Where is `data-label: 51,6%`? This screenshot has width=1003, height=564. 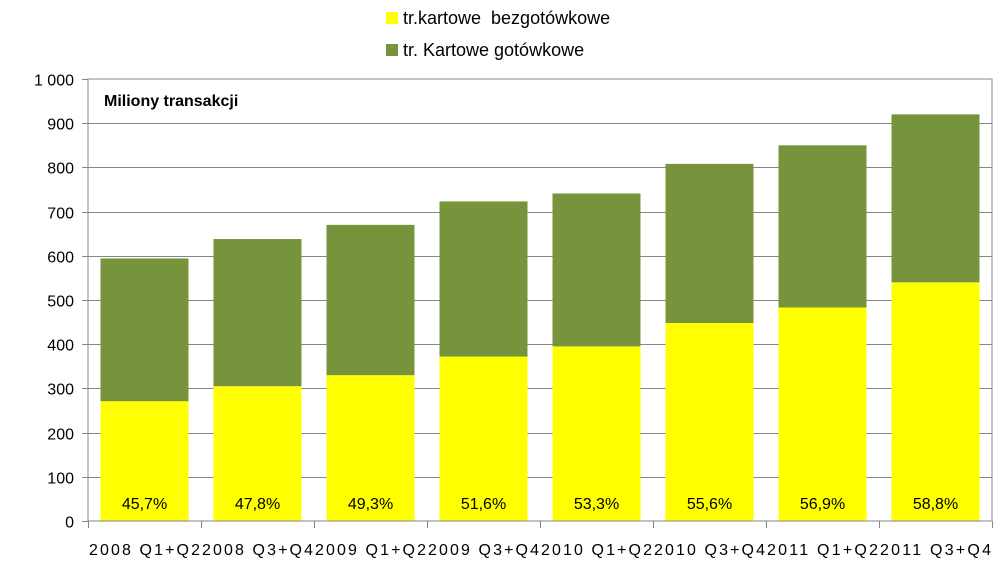
data-label: 51,6% is located at coordinates (483, 504).